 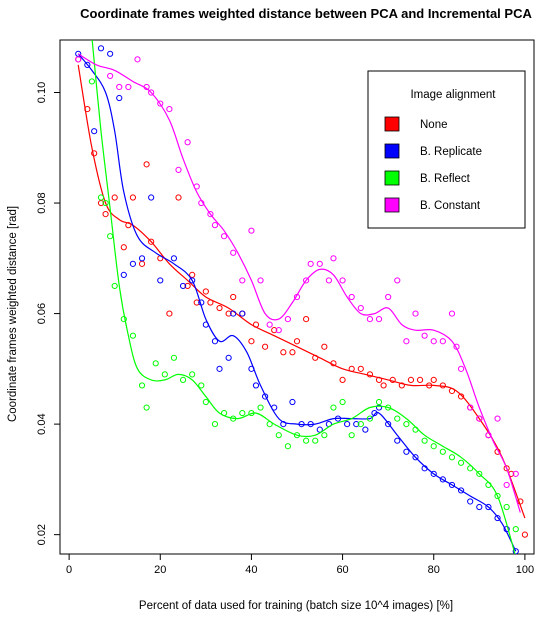 What do you see at coordinates (160, 570) in the screenshot?
I see `x-tick-label: 20` at bounding box center [160, 570].